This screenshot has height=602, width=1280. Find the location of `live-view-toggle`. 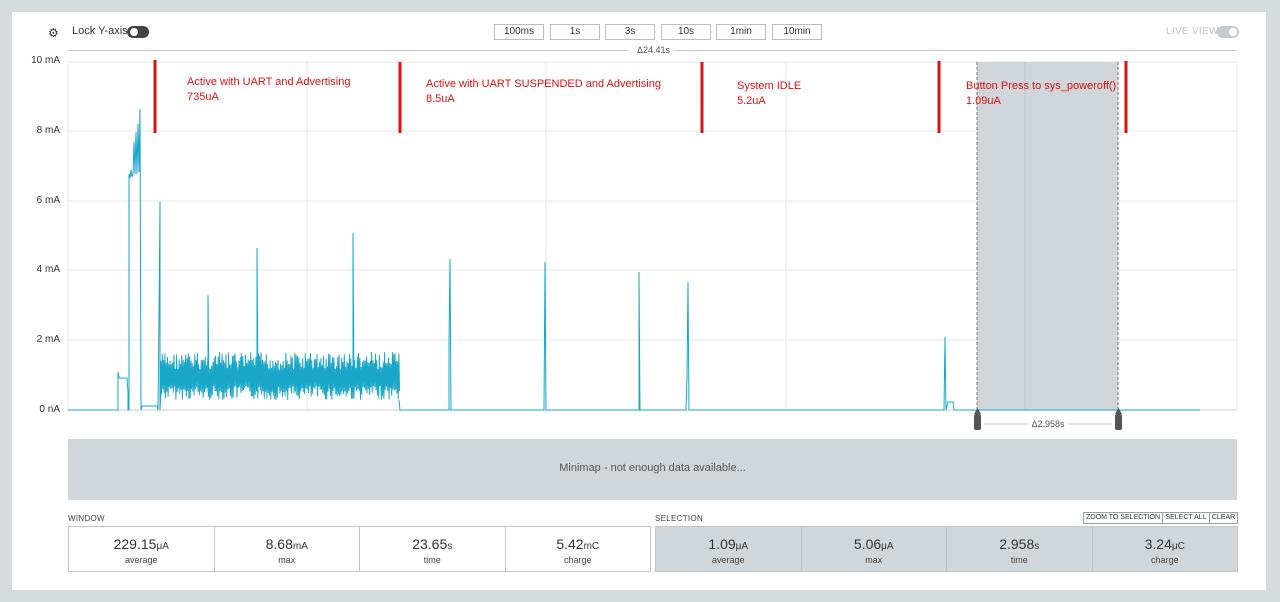

live-view-toggle is located at coordinates (1228, 32).